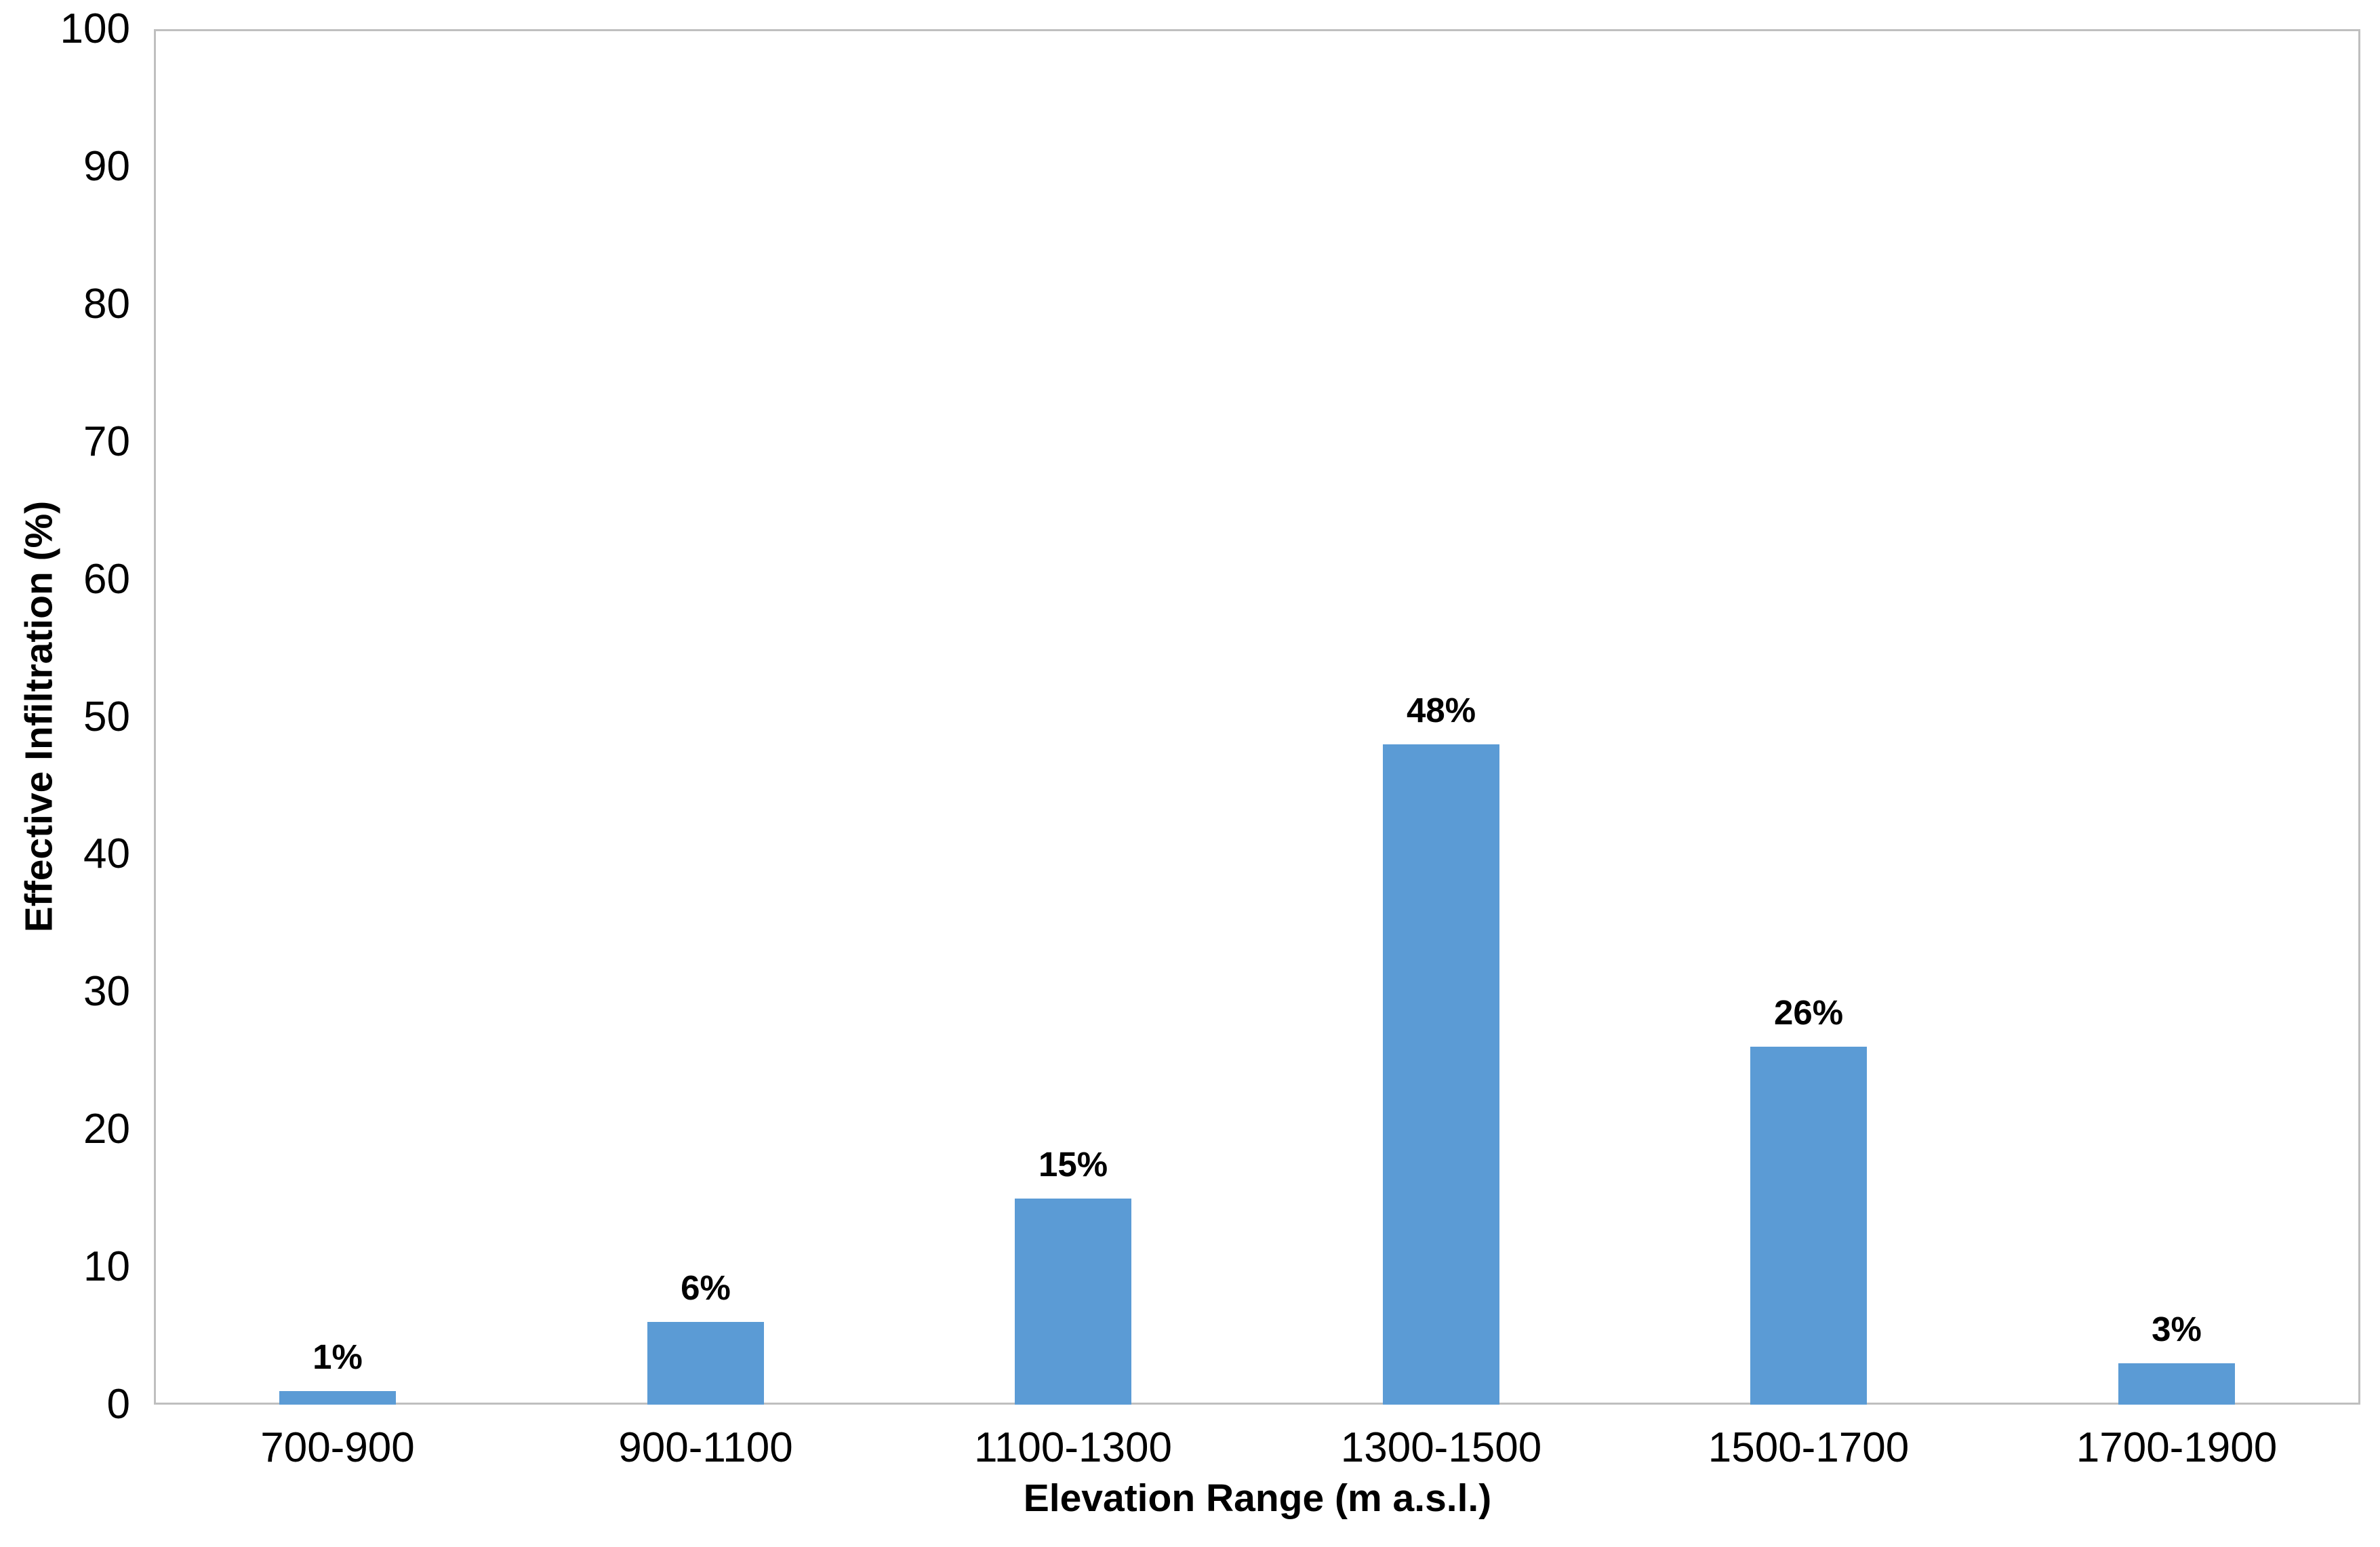 The height and width of the screenshot is (1547, 2380). Describe the element at coordinates (1073, 1164) in the screenshot. I see `bar-value-label: 15%` at that location.